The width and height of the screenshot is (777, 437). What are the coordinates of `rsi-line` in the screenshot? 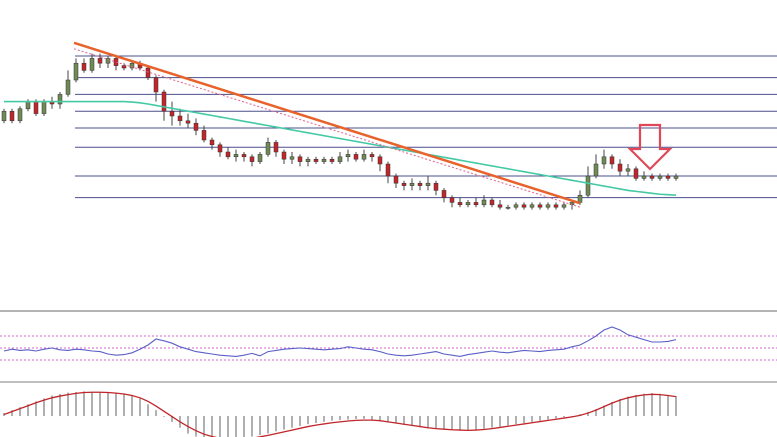 It's located at (340, 341).